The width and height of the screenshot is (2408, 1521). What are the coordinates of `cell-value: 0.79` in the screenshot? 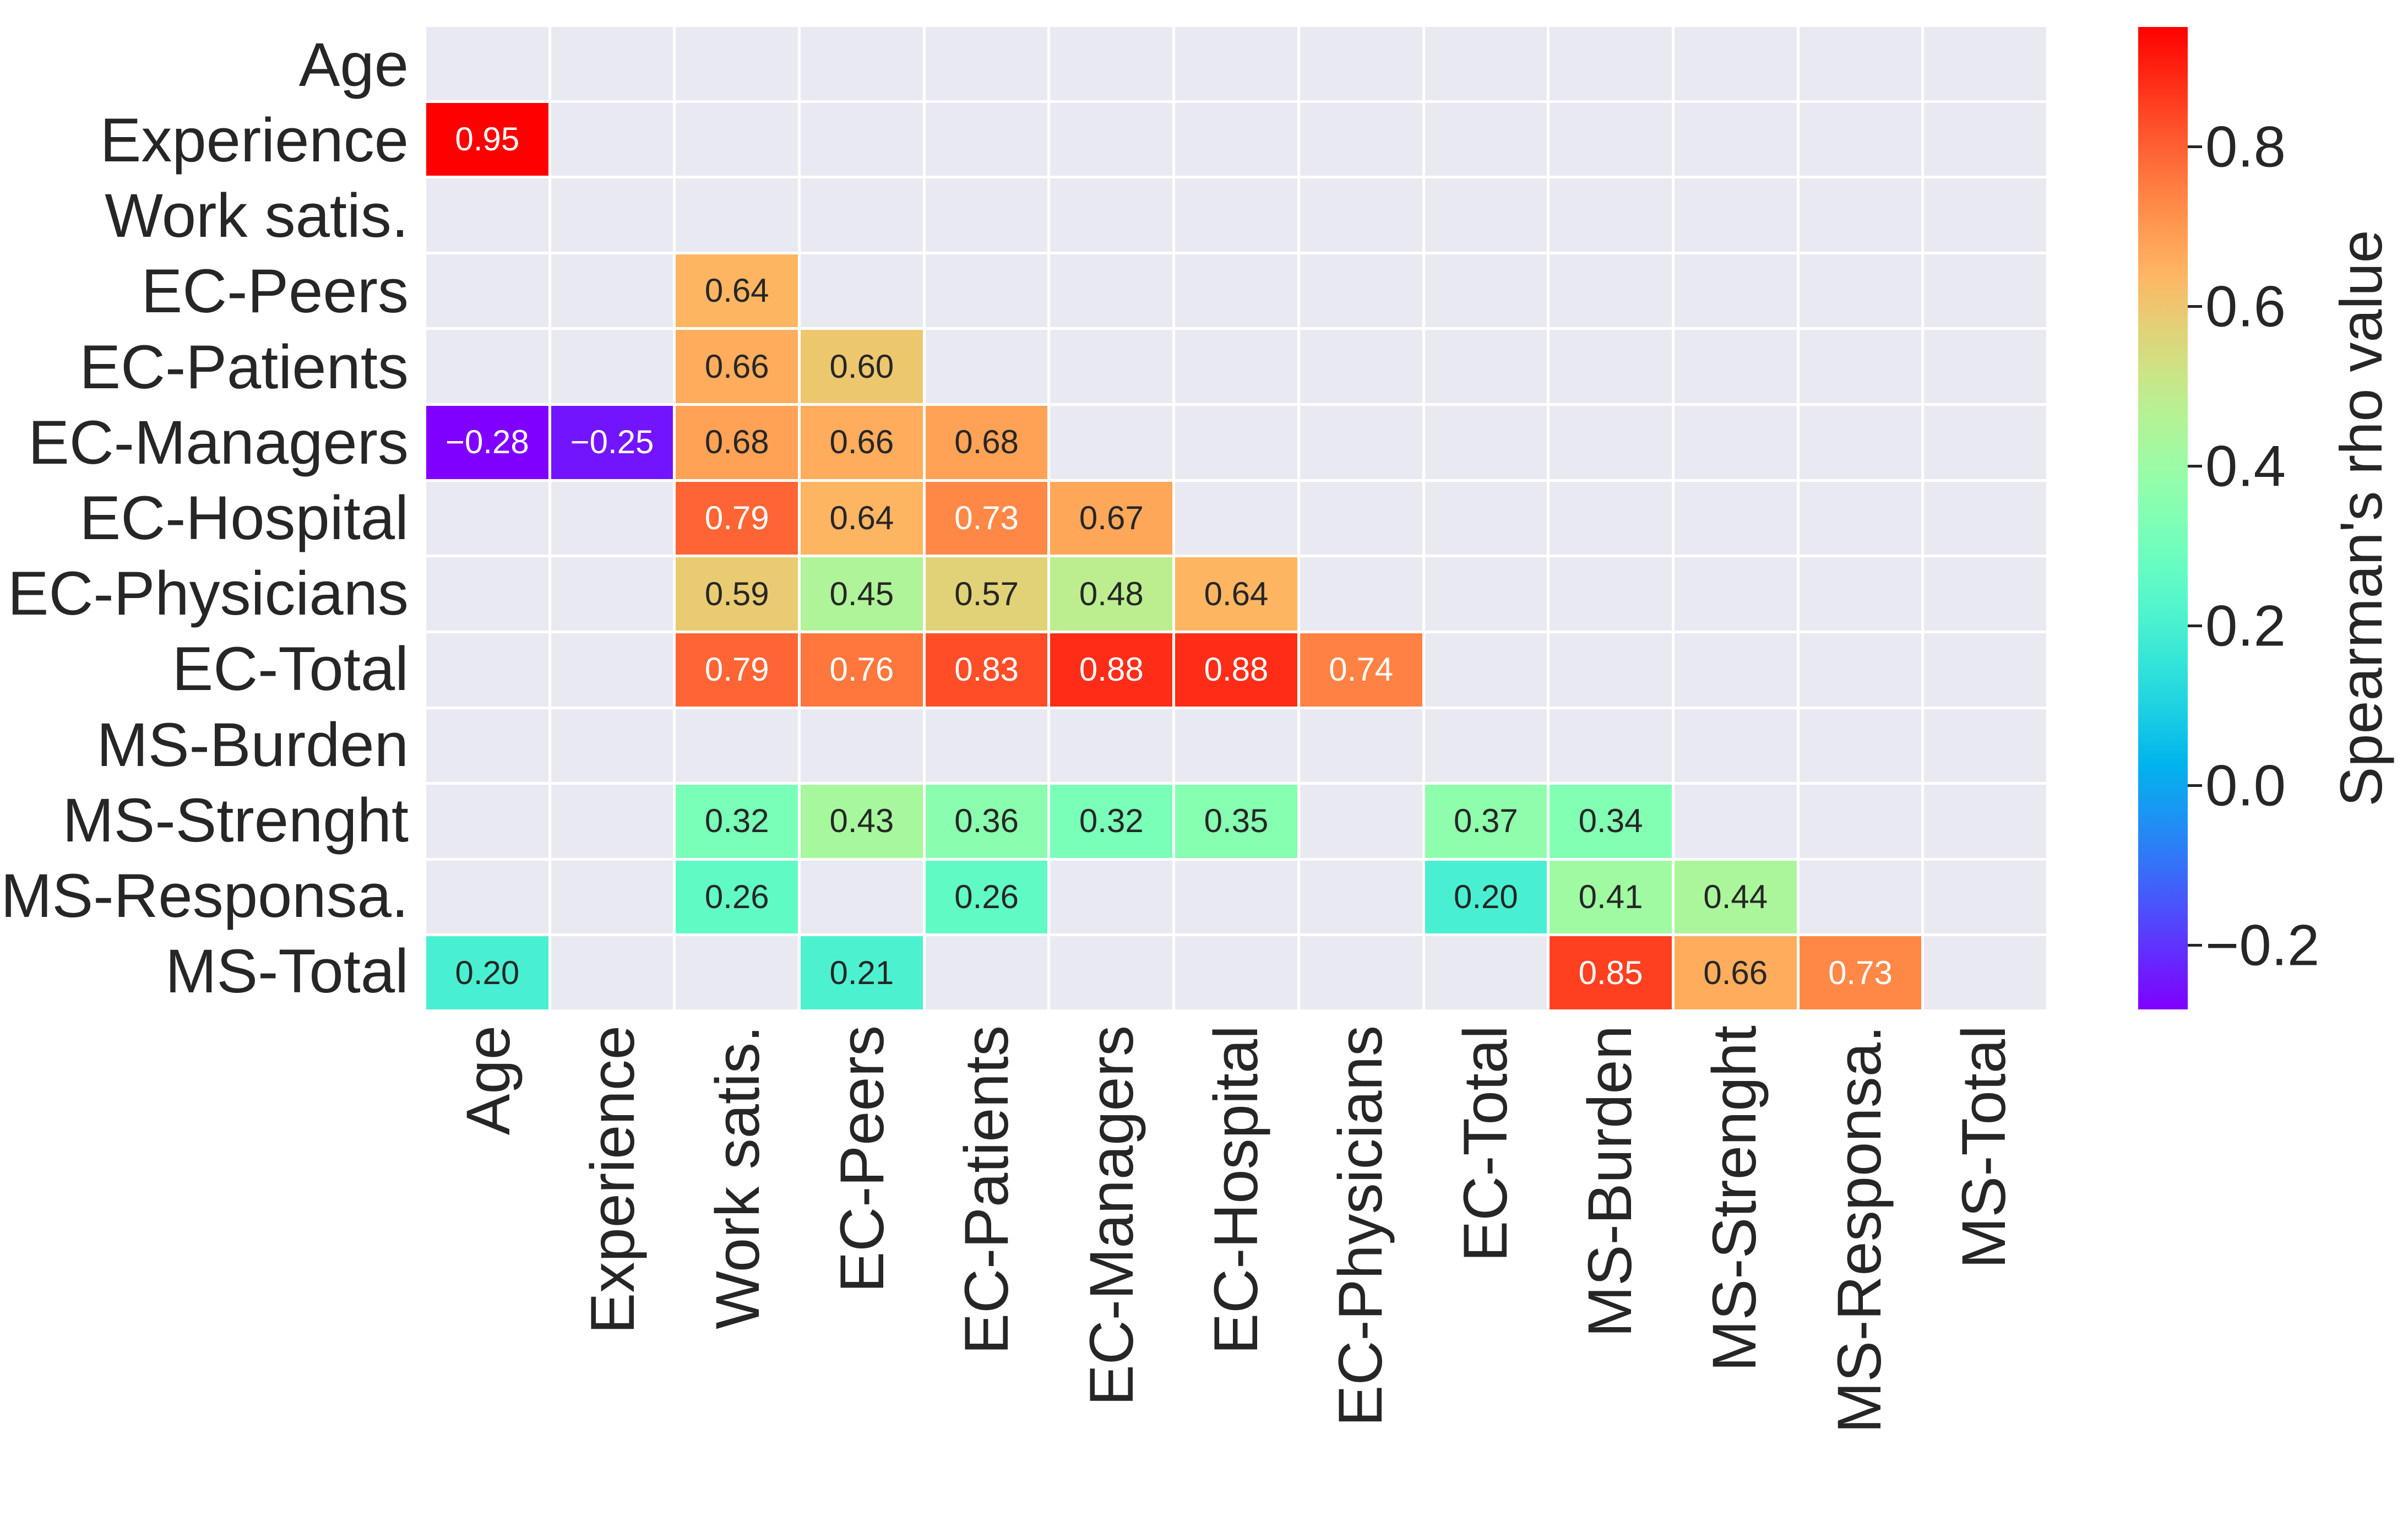 It's located at (736, 517).